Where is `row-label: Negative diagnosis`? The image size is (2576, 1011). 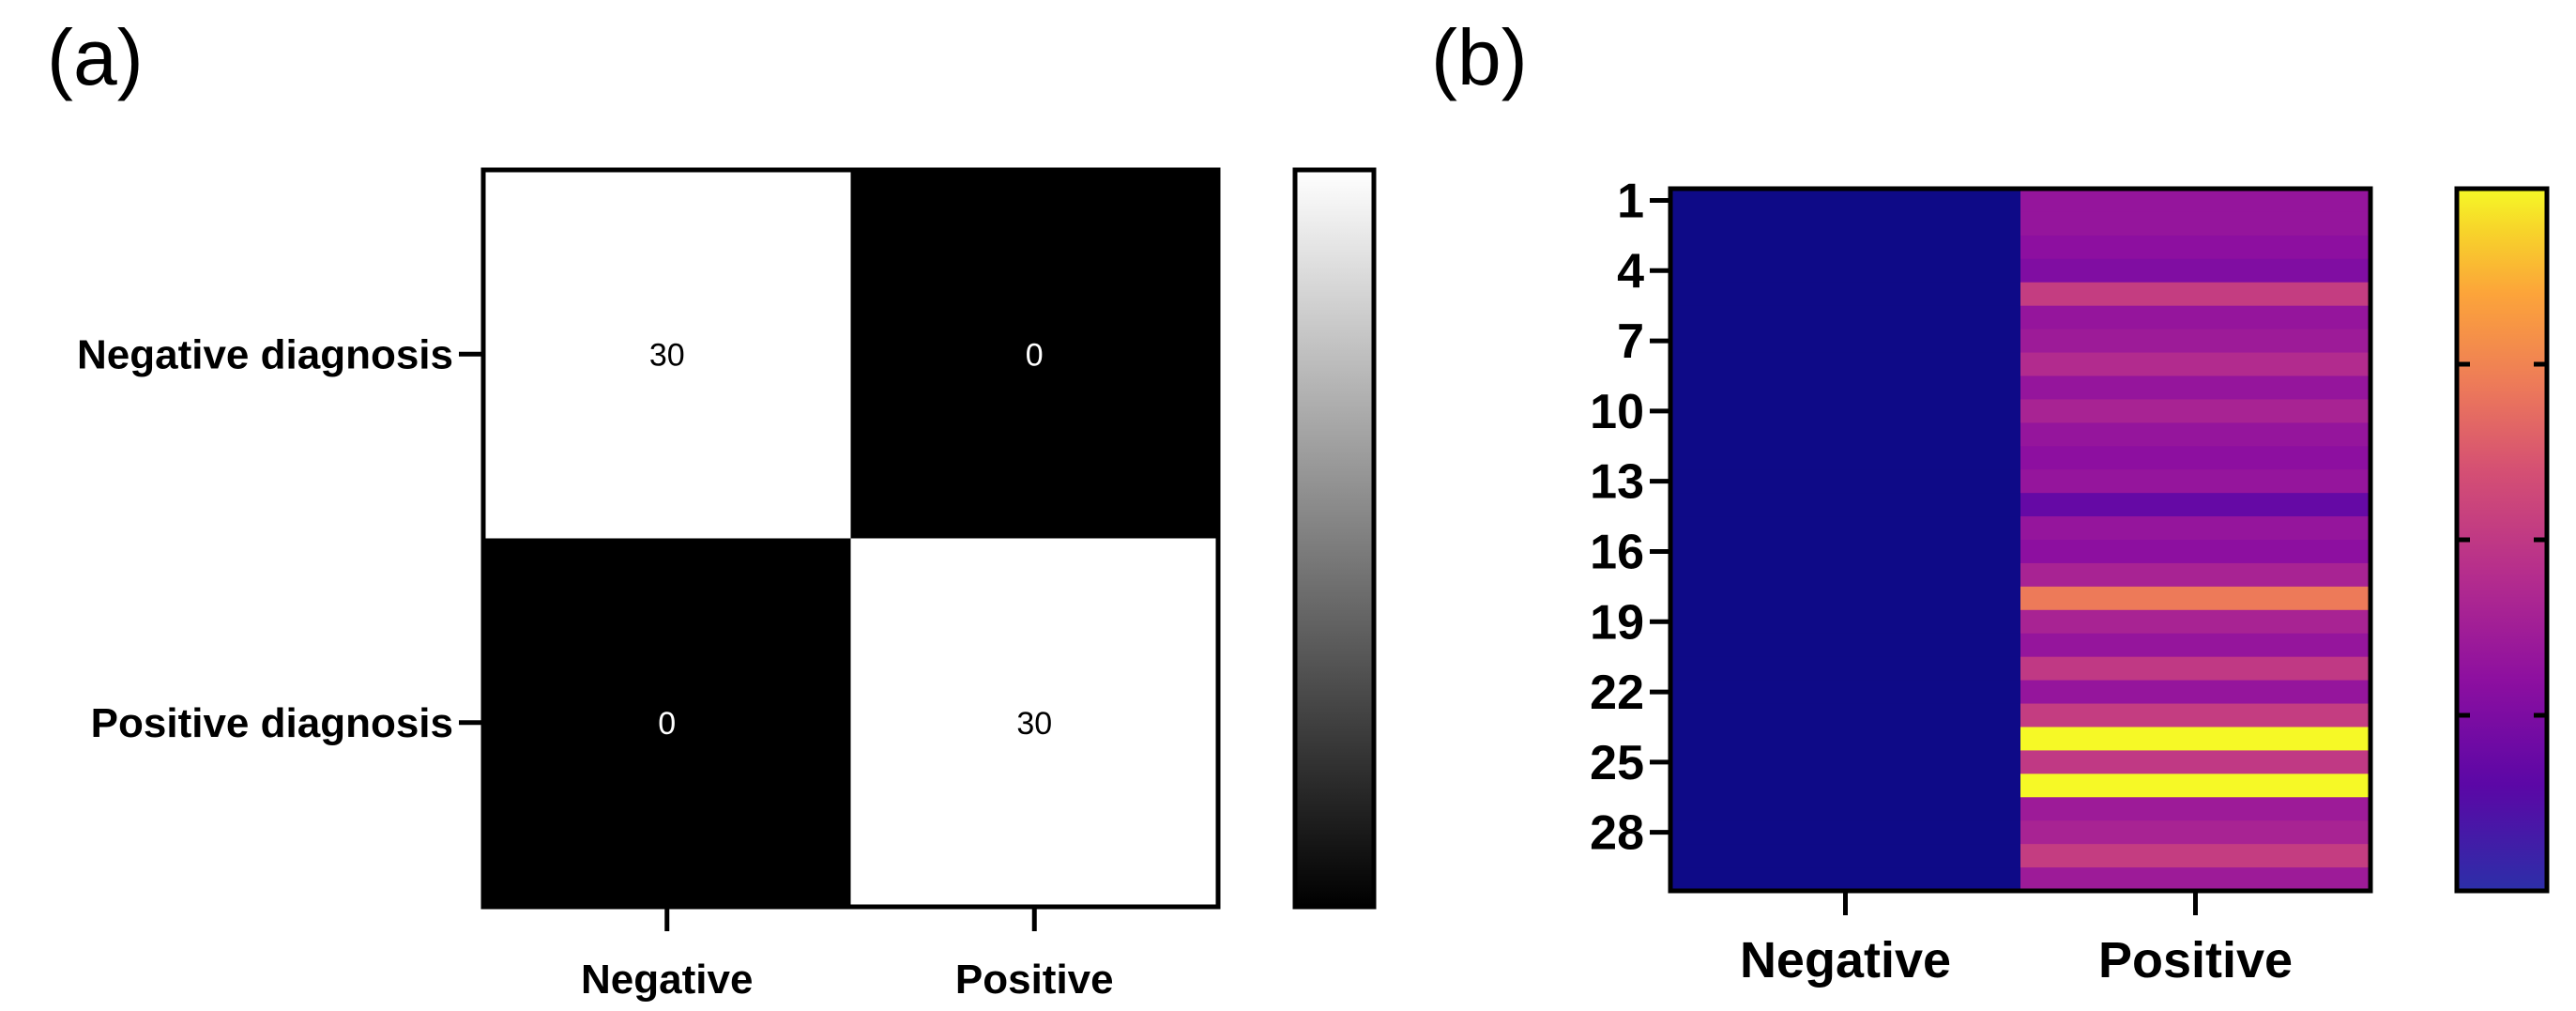 row-label: Negative diagnosis is located at coordinates (265, 354).